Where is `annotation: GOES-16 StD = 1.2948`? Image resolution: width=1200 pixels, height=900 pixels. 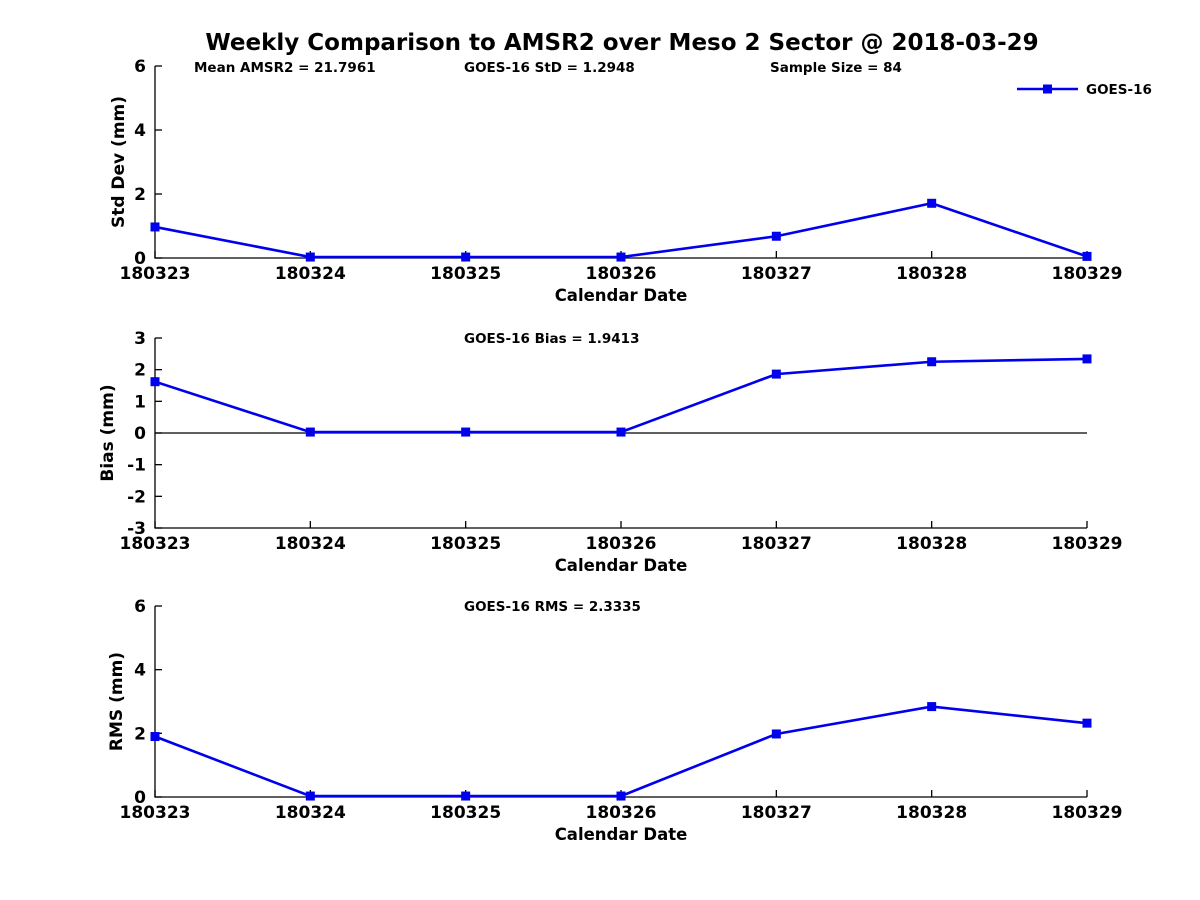
annotation: GOES-16 StD = 1.2948 is located at coordinates (549, 68).